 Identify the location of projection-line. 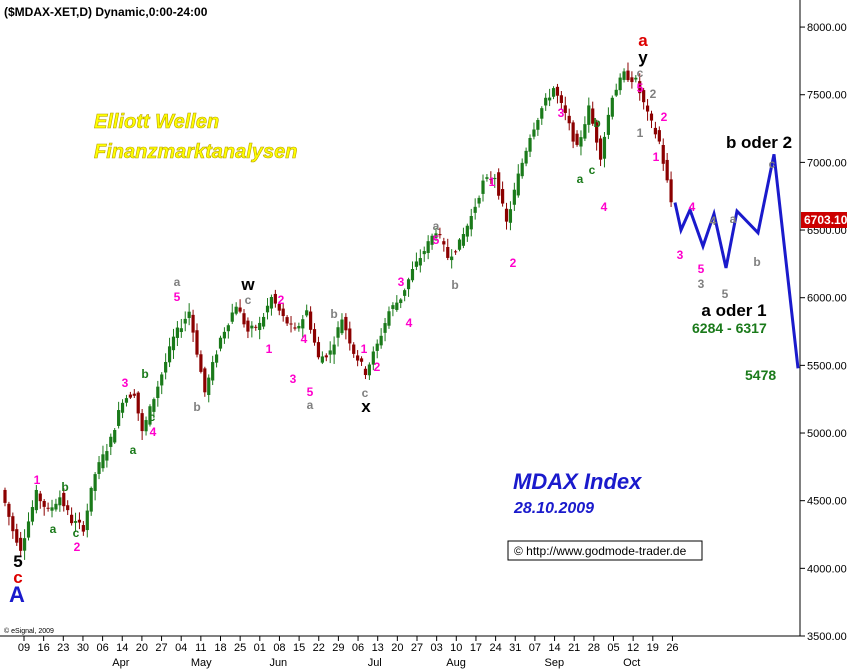
(736, 261).